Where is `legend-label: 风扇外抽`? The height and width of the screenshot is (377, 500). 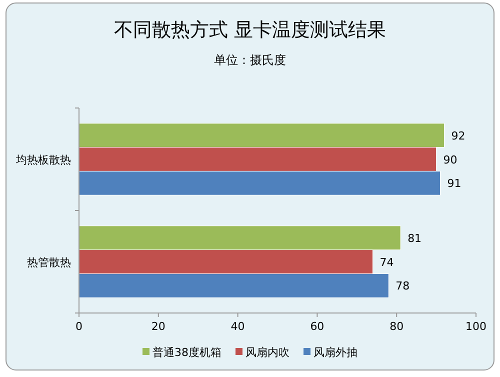
legend-label: 风扇外抽 is located at coordinates (336, 352).